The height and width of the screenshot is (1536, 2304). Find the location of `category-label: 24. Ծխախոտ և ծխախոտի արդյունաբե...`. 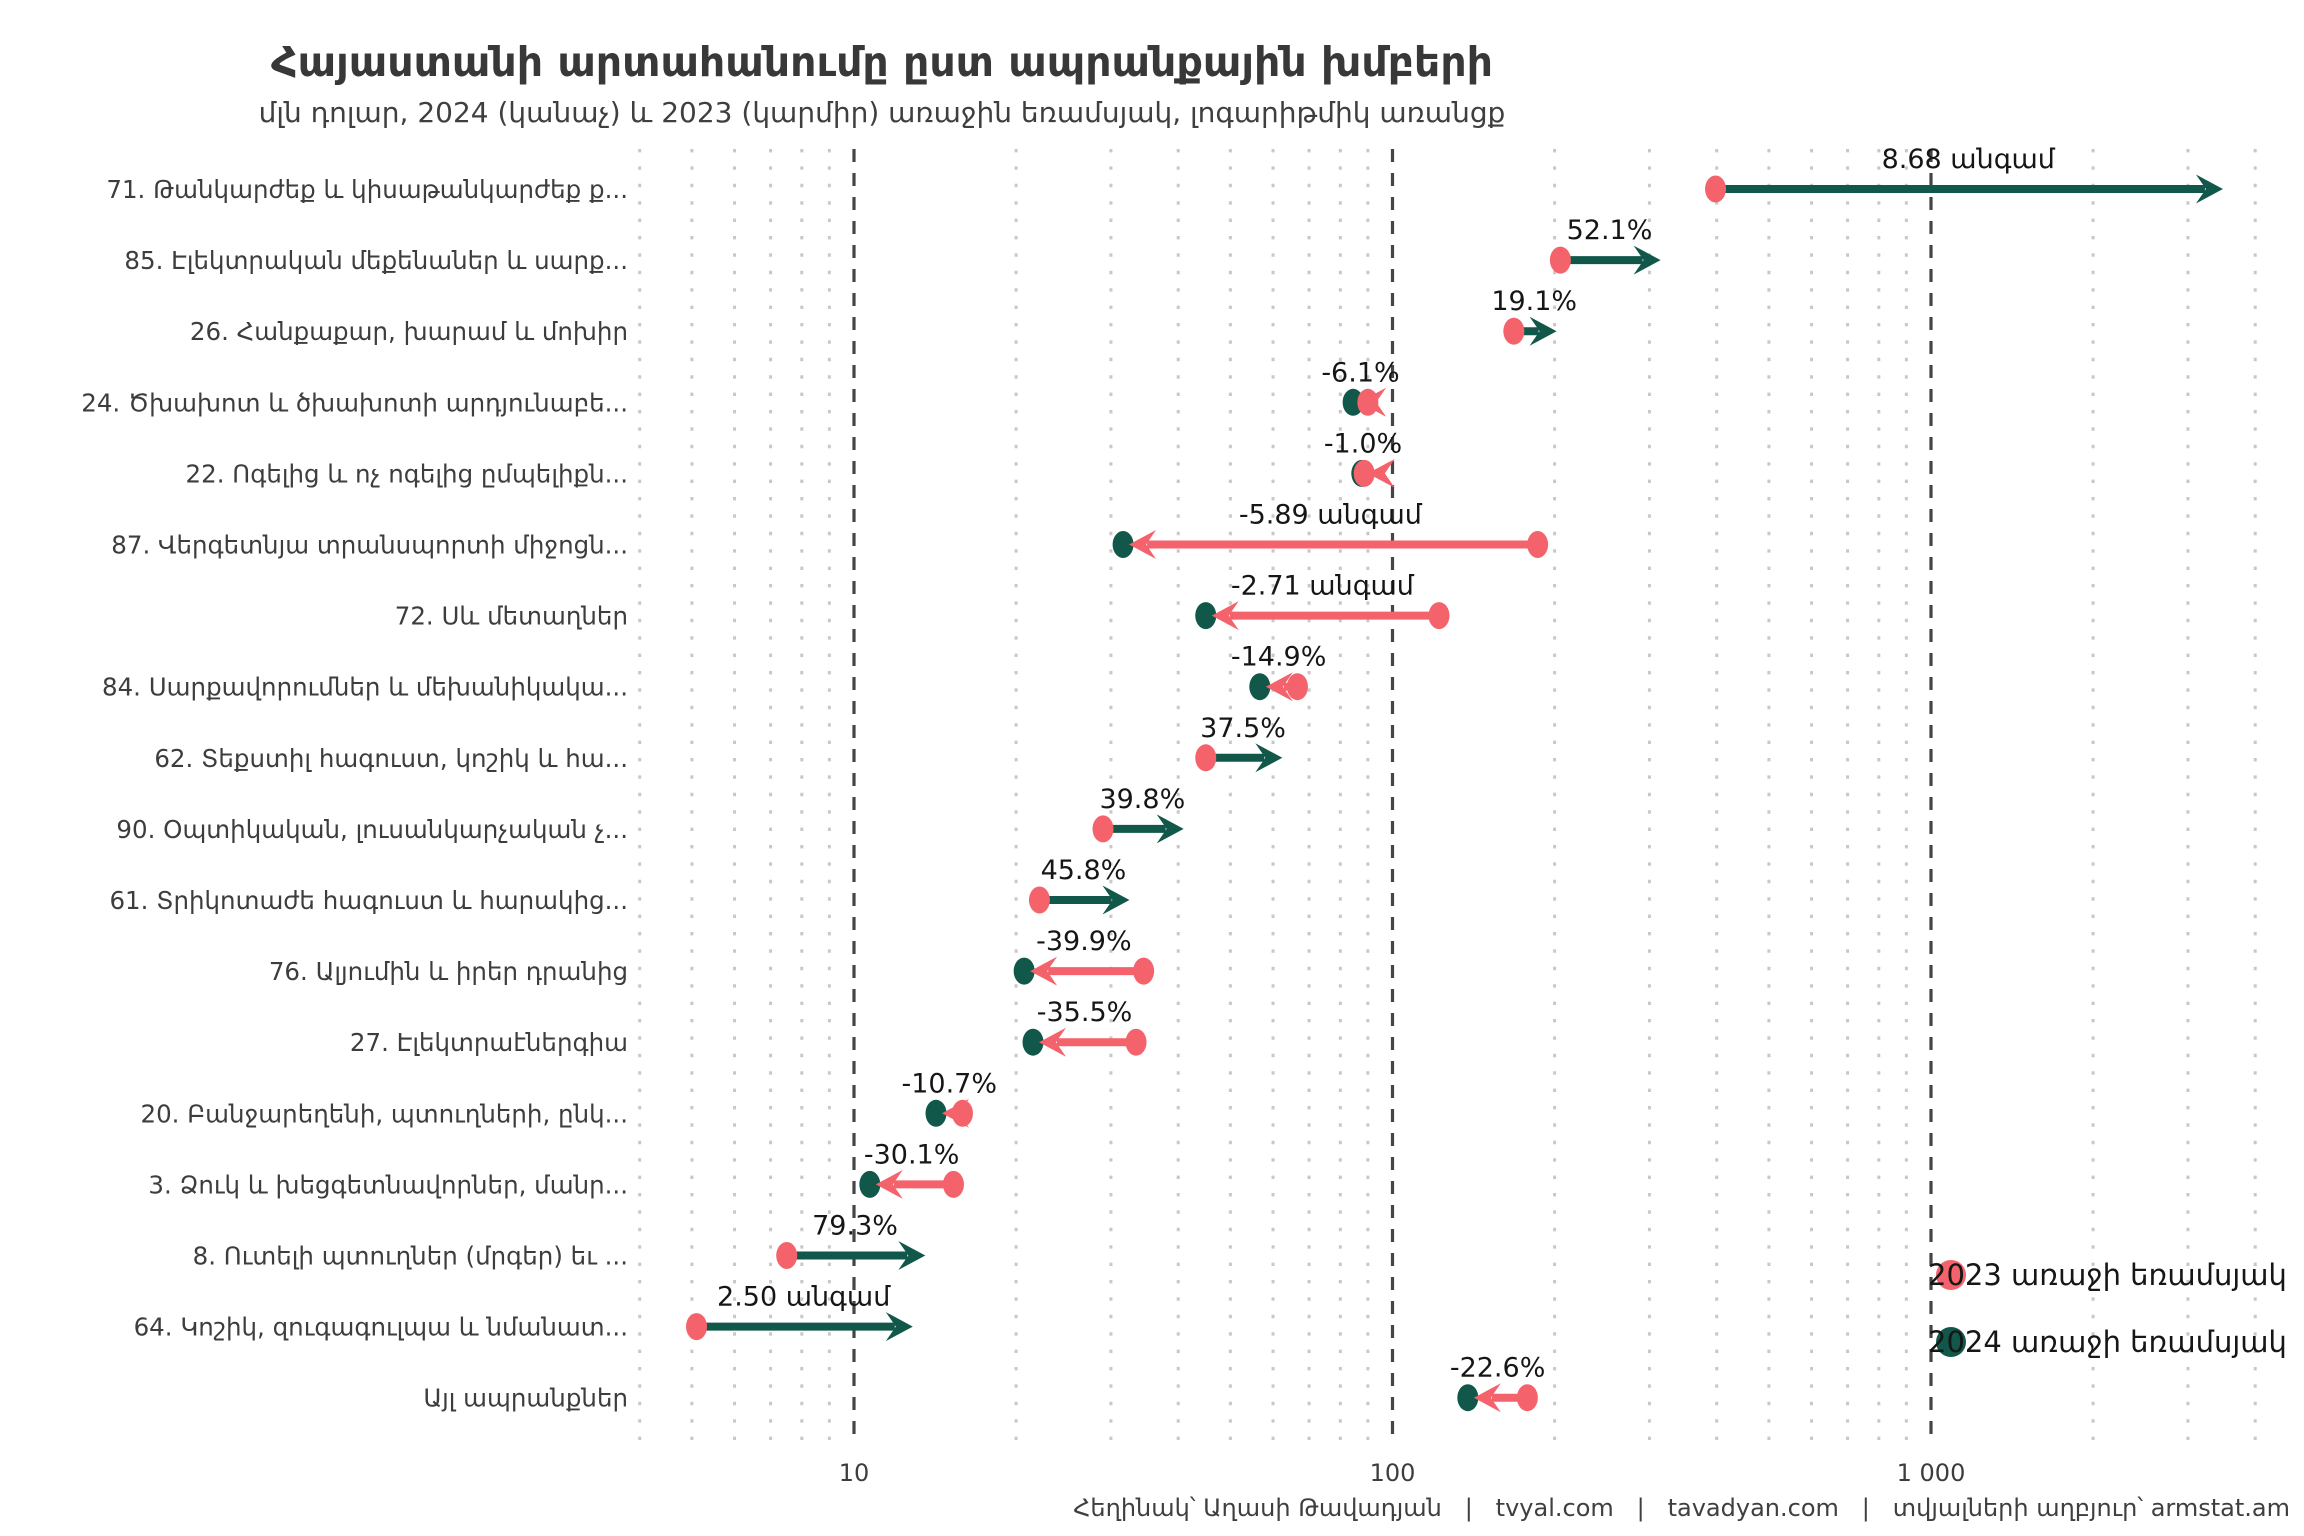

category-label: 24. Ծխախոտ և ծխախոտի արդյունաբե... is located at coordinates (354, 402).